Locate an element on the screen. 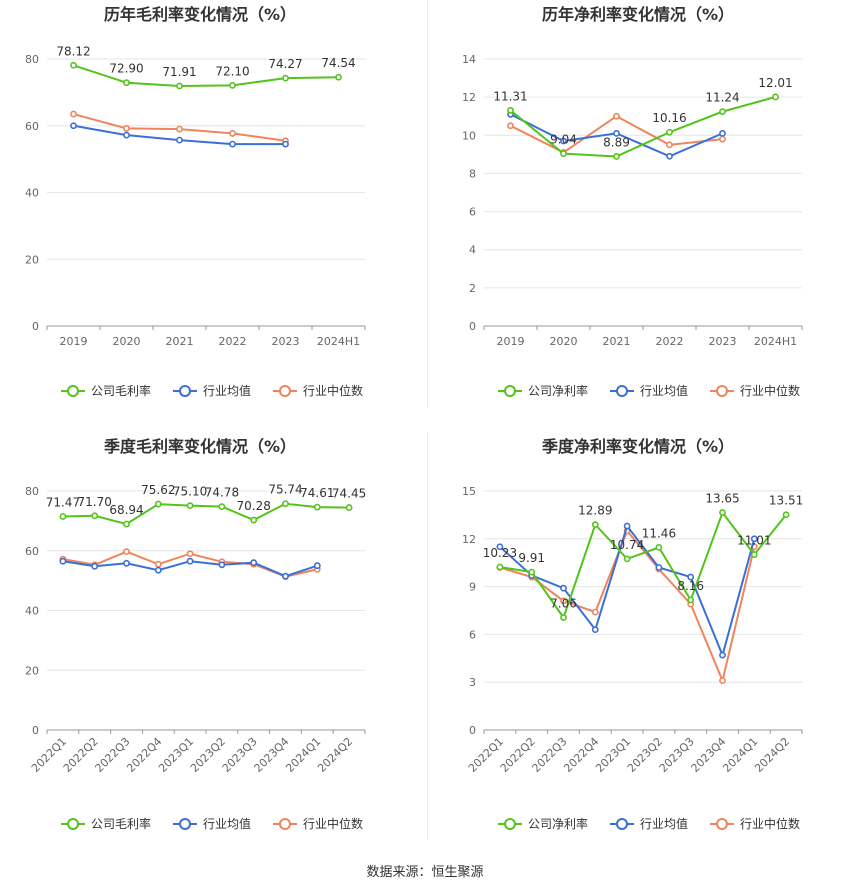  data-label: 72.10 is located at coordinates (232, 71).